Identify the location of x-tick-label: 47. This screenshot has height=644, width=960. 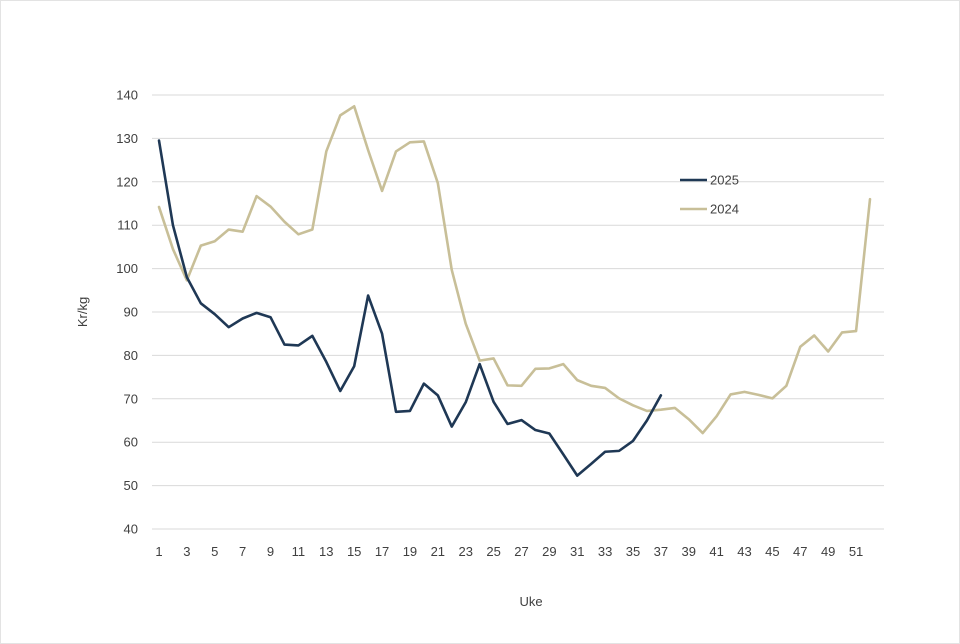
(800, 551).